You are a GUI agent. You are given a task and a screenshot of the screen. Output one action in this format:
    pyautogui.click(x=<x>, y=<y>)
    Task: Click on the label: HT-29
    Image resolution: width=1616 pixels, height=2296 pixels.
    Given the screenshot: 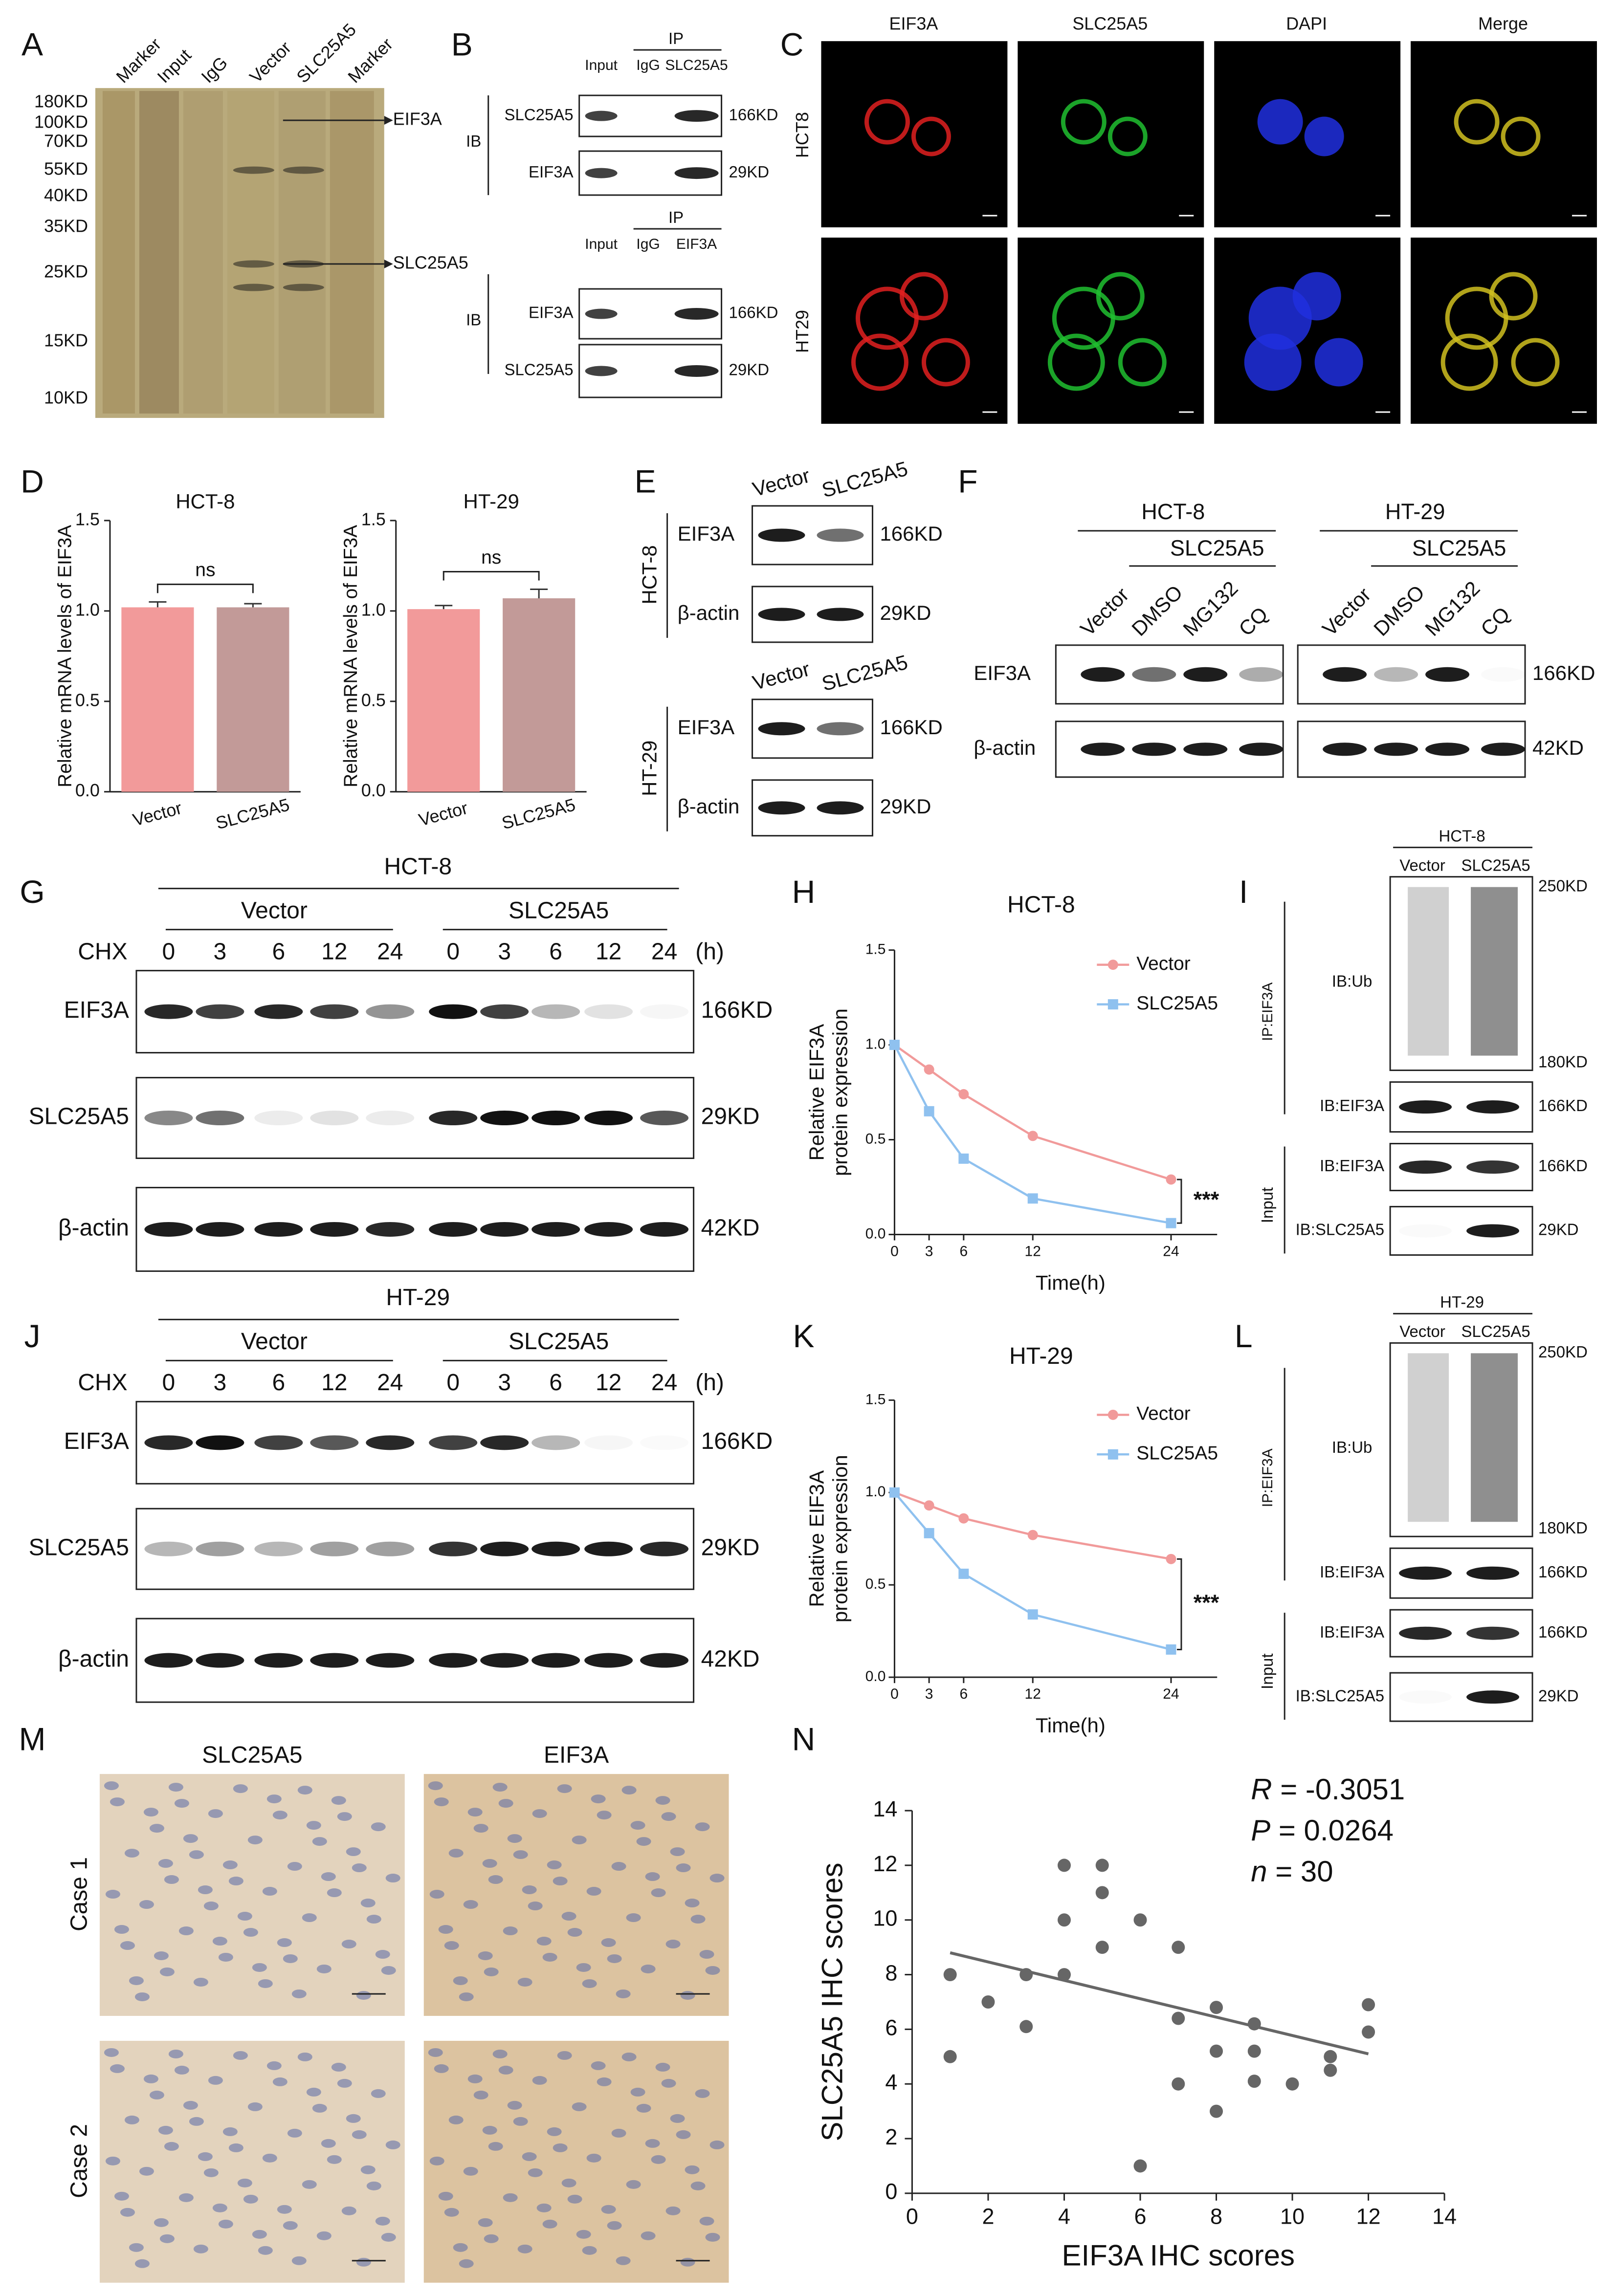 What is the action you would take?
    pyautogui.click(x=1415, y=512)
    